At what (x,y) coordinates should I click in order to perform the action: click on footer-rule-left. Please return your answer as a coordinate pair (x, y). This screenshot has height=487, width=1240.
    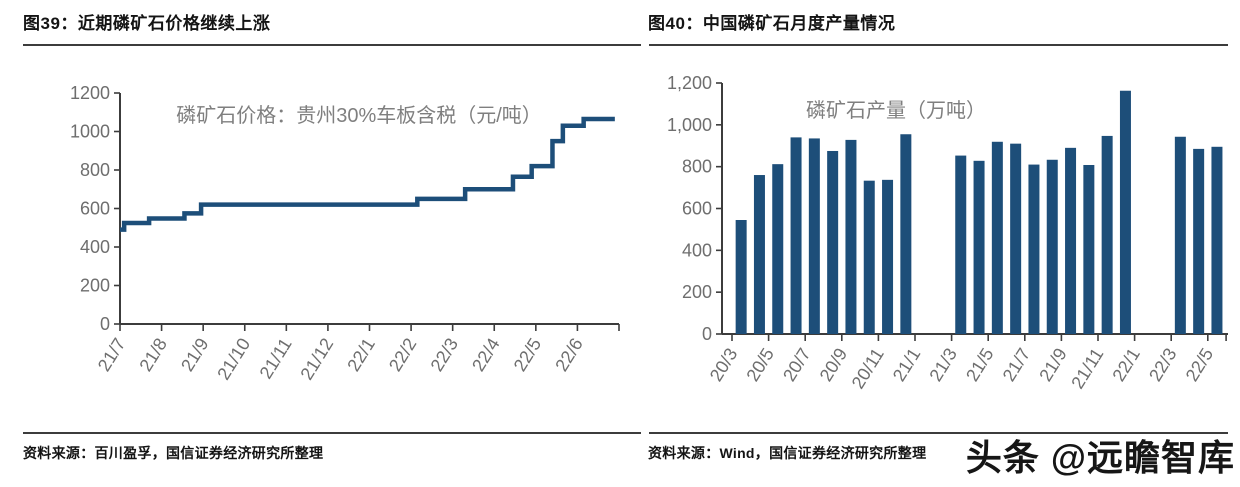
    Looking at the image, I should click on (332, 433).